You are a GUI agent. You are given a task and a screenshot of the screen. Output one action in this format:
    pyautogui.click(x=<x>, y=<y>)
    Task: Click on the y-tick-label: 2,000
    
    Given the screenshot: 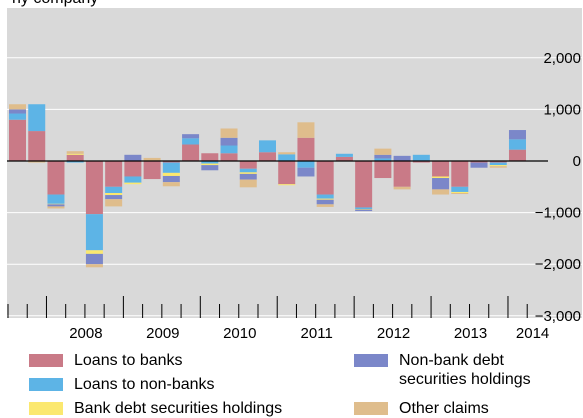 What is the action you would take?
    pyautogui.click(x=562, y=58)
    